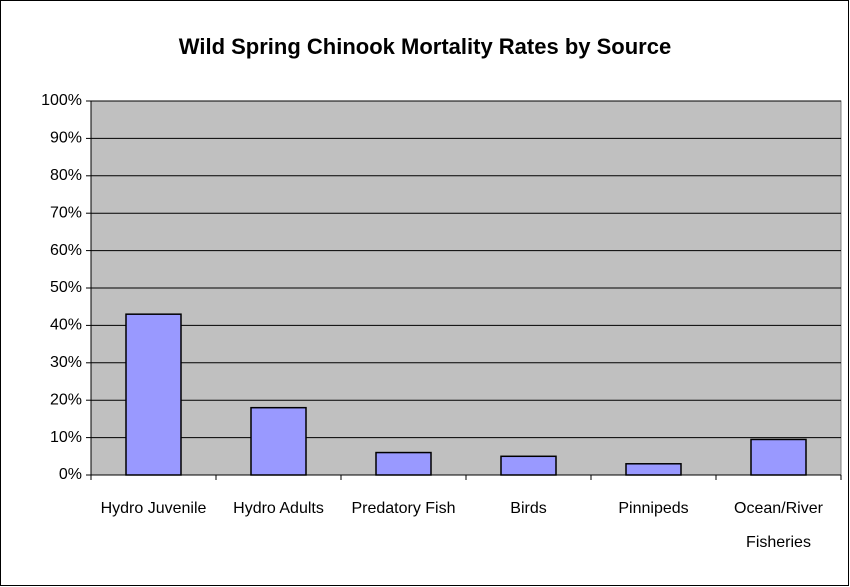 The image size is (850, 587). Describe the element at coordinates (278, 508) in the screenshot. I see `x-tick-label: Hydro Adults` at that location.